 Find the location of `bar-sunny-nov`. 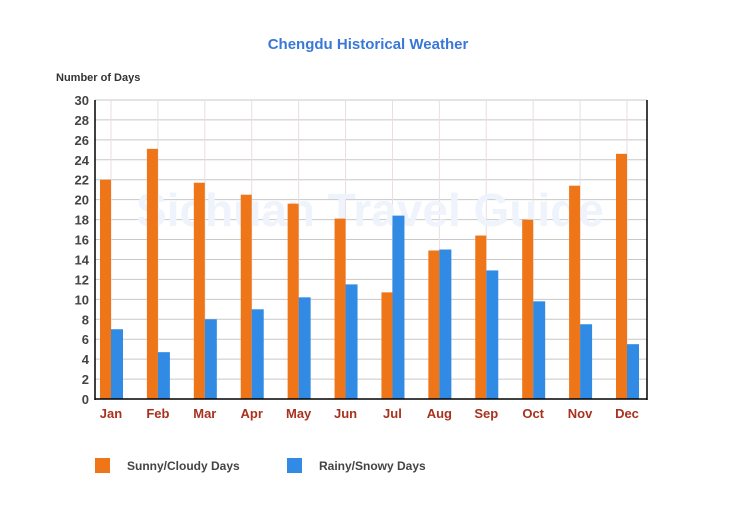

bar-sunny-nov is located at coordinates (575, 292).